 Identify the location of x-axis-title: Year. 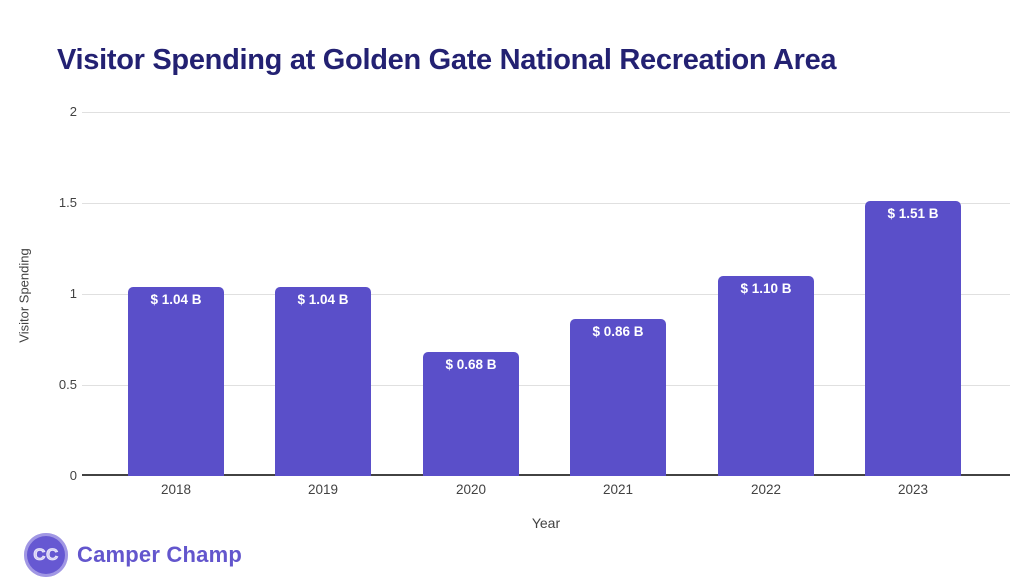
(546, 523).